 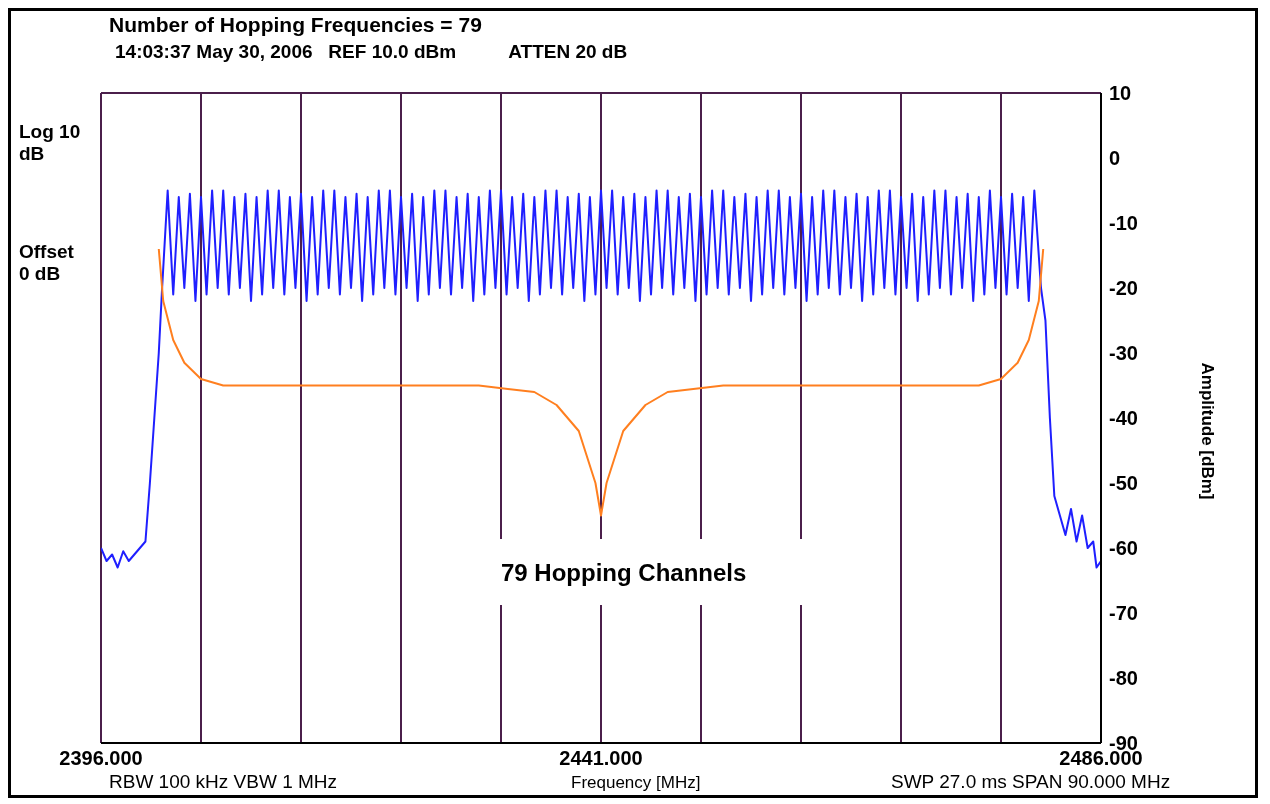 I want to click on text: Log 10 dB, so click(x=50, y=143).